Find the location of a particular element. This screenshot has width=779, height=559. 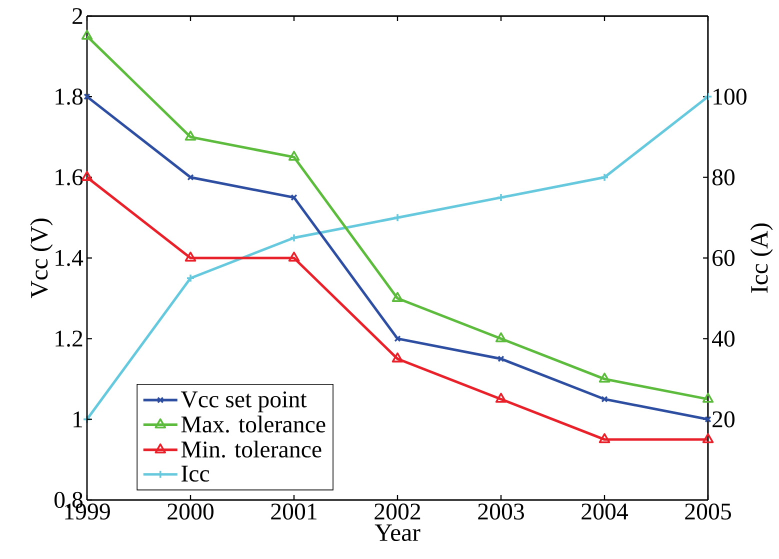

y-tick-label: 1.8 is located at coordinates (69, 96).